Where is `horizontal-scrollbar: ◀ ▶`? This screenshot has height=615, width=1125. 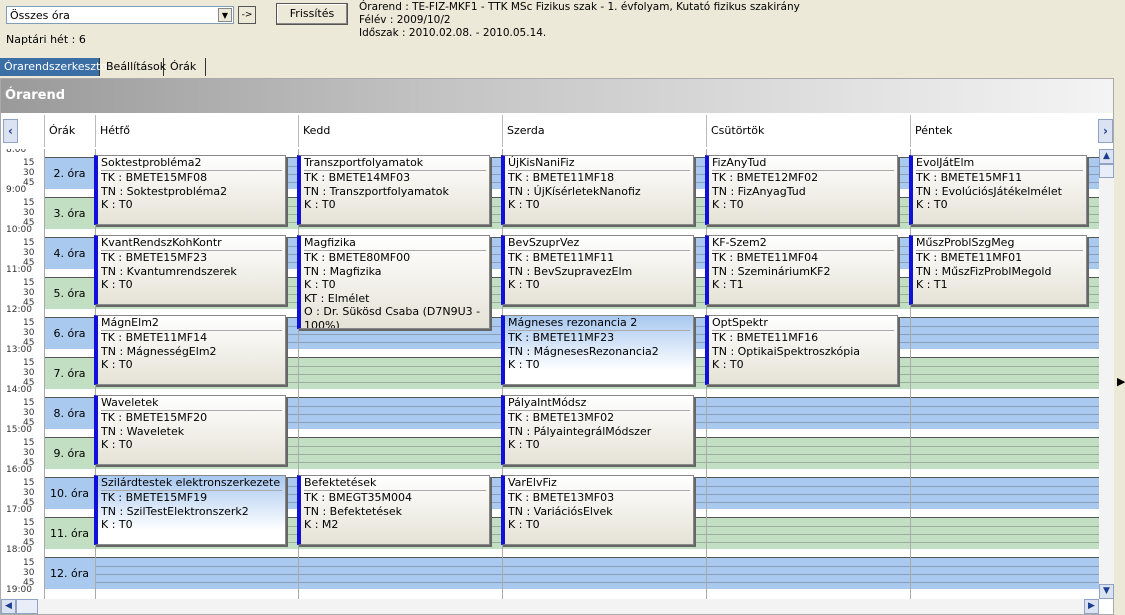 horizontal-scrollbar: ◀ ▶ is located at coordinates (550, 606).